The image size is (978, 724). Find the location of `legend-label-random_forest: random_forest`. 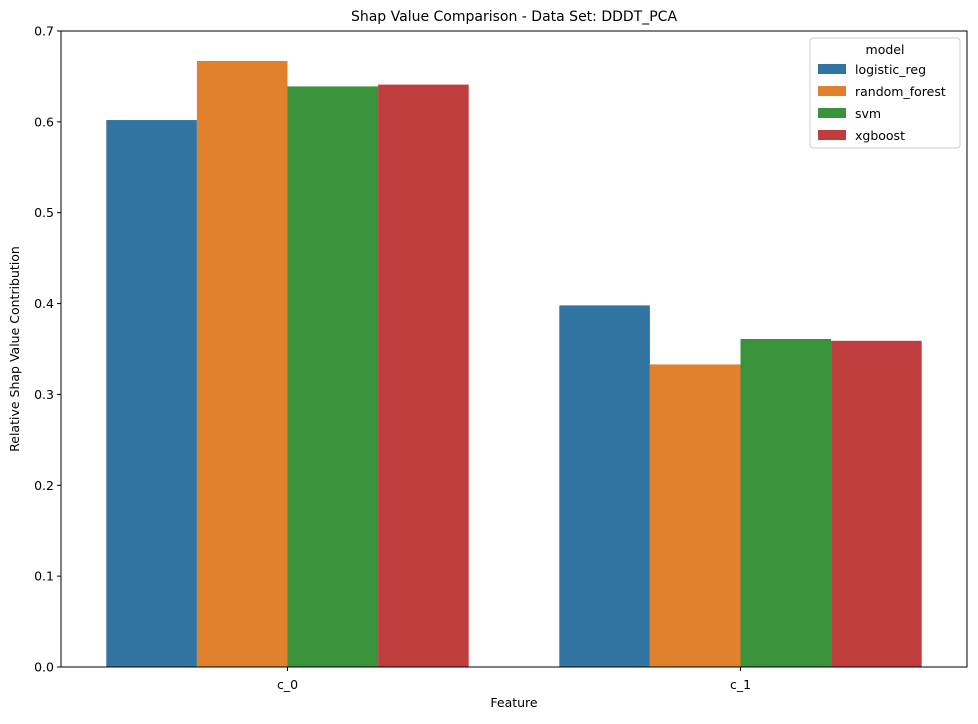

legend-label-random_forest: random_forest is located at coordinates (900, 91).